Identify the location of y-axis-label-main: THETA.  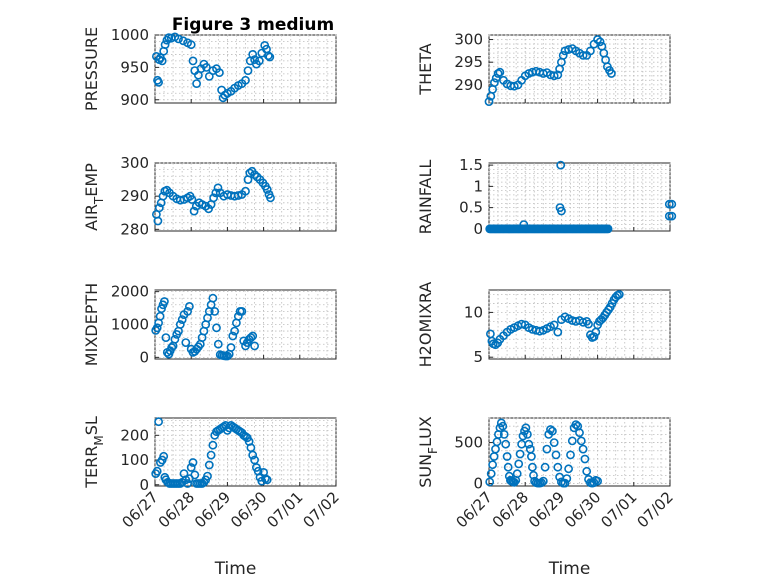
(425, 69).